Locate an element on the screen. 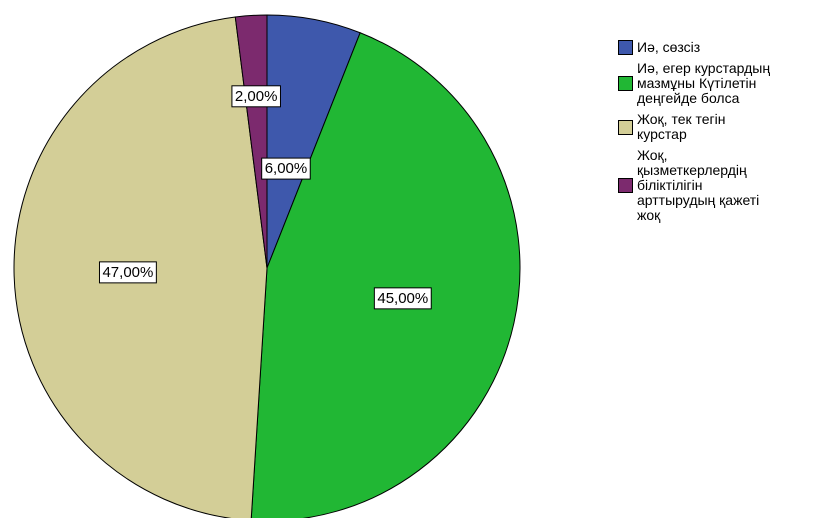  legend-item: Иә, сөзсіз is located at coordinates (725, 47).